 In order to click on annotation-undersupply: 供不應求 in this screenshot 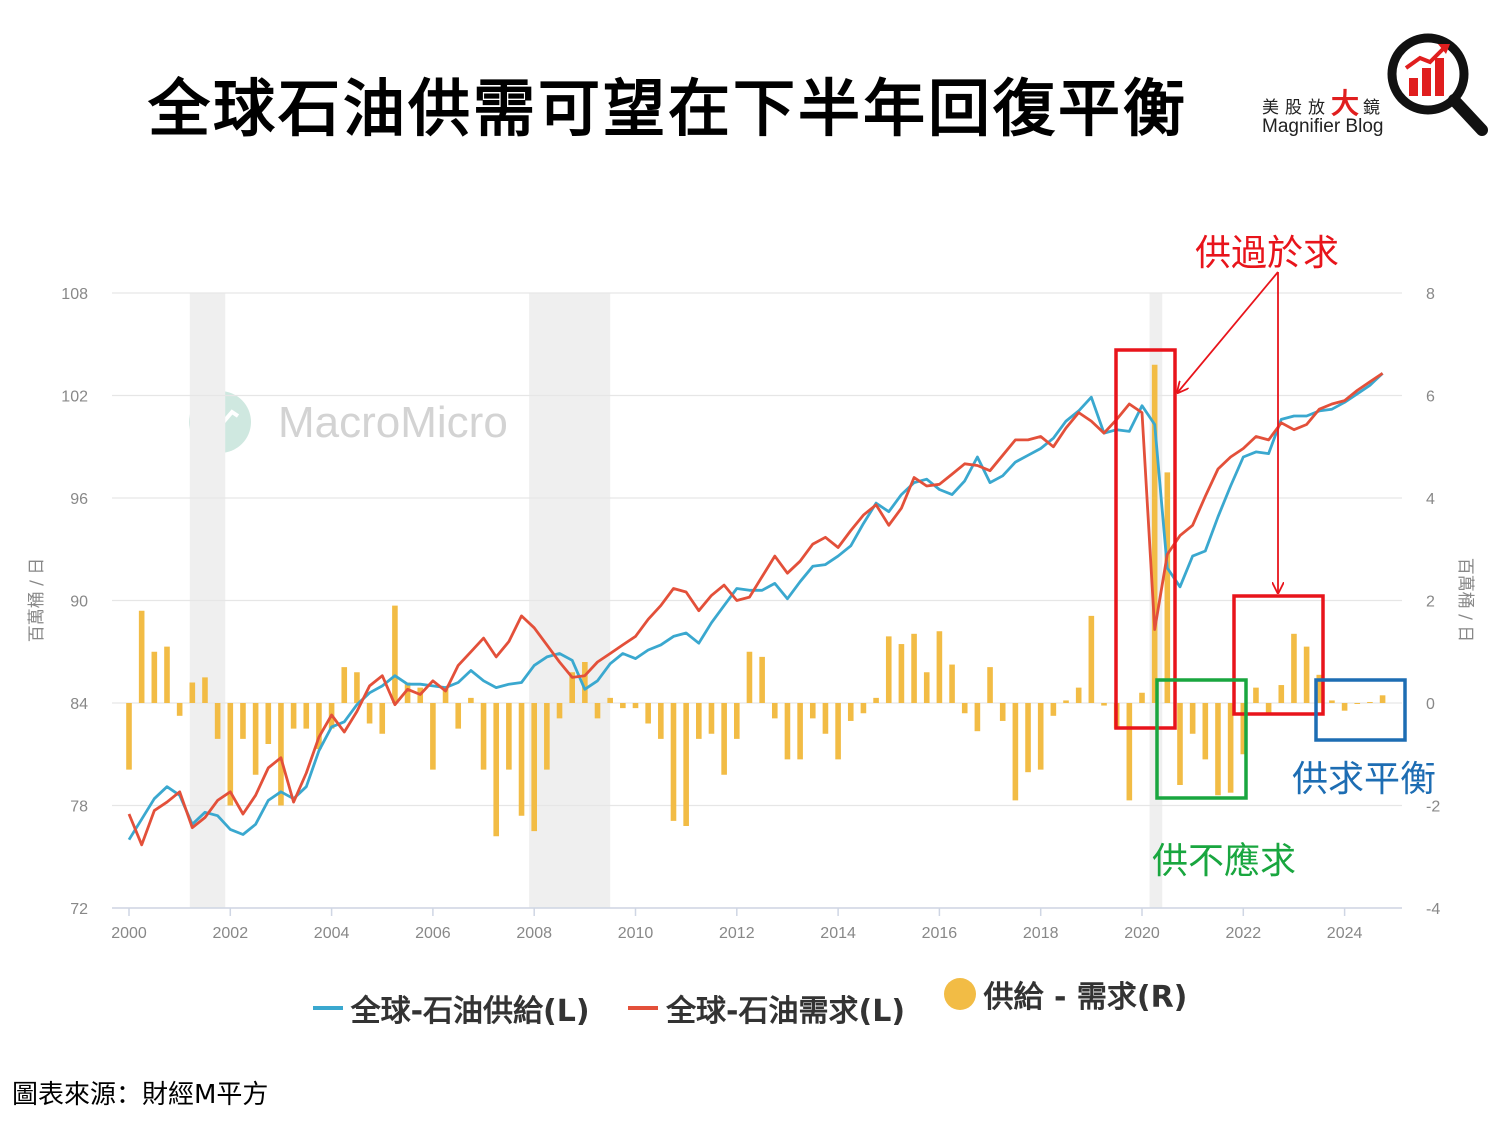, I will do `click(1224, 861)`.